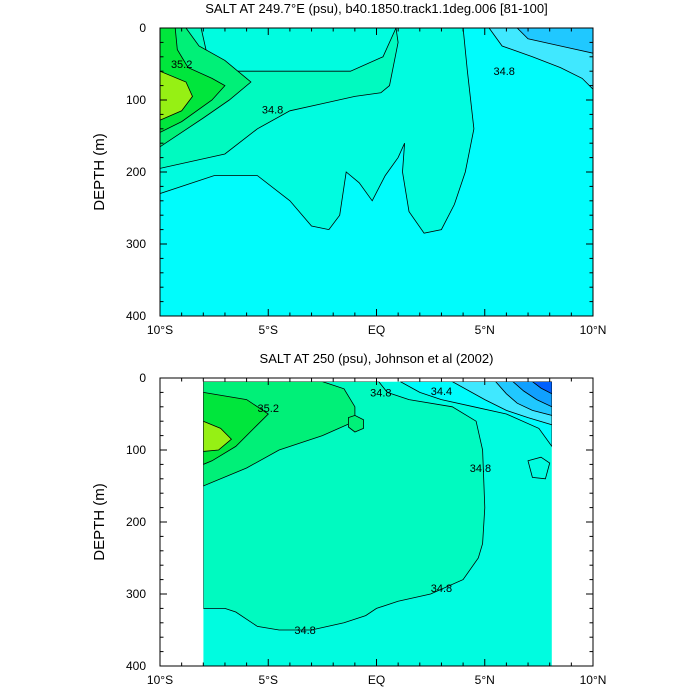 The height and width of the screenshot is (700, 700). I want to click on contour-label: 34.4, so click(441, 392).